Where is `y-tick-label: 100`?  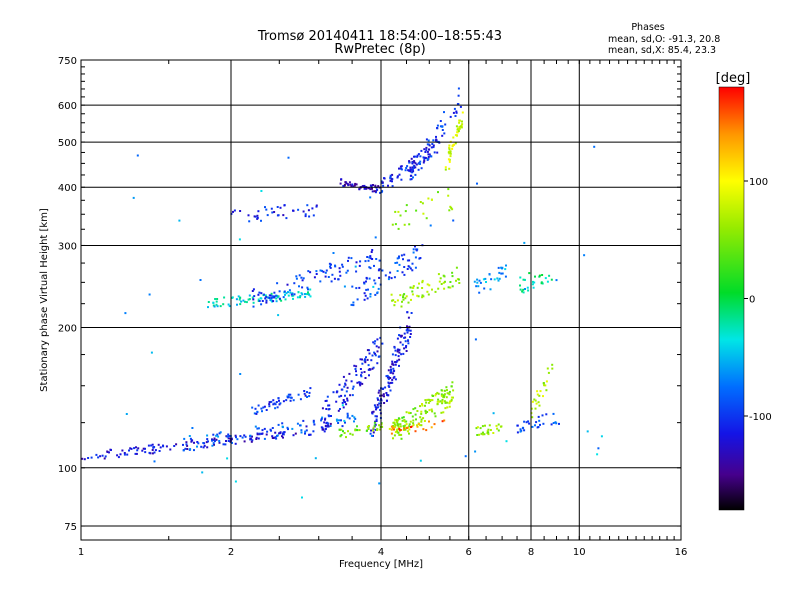 y-tick-label: 100 is located at coordinates (67, 469).